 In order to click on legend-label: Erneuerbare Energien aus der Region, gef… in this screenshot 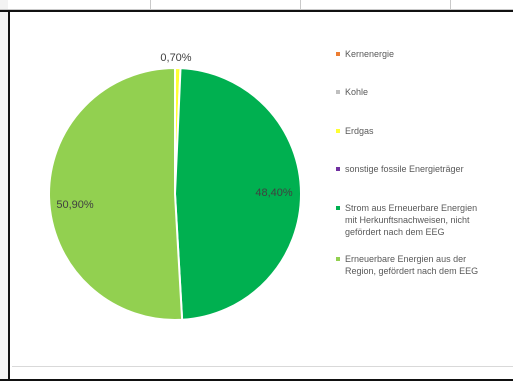, I will do `click(427, 265)`.